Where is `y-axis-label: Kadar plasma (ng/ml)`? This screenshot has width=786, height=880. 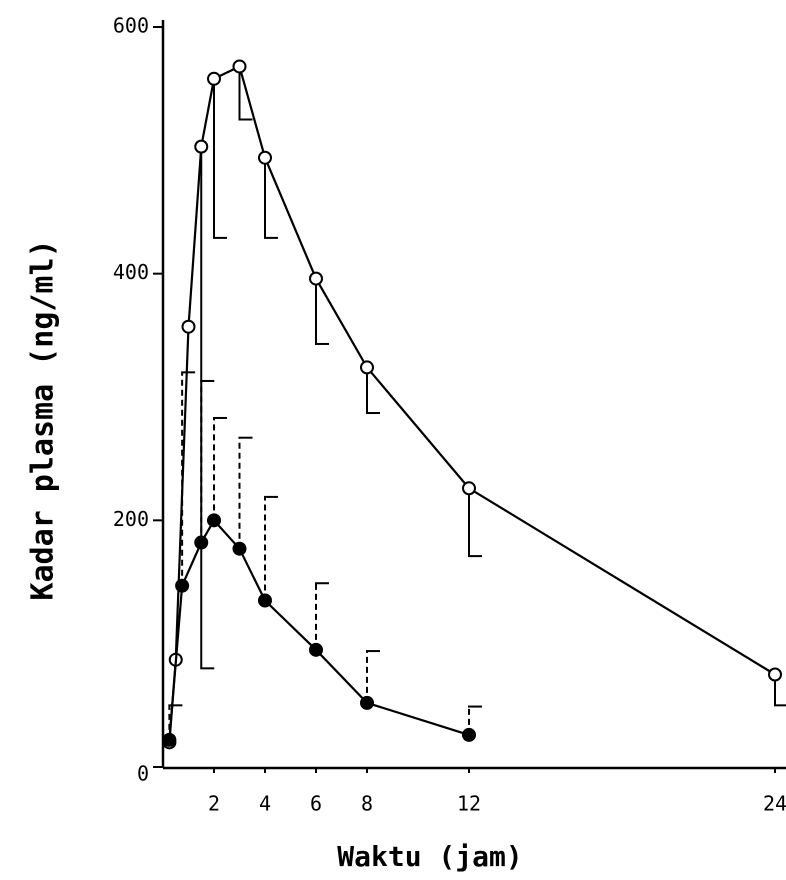
y-axis-label: Kadar plasma (ng/ml) is located at coordinates (43, 419).